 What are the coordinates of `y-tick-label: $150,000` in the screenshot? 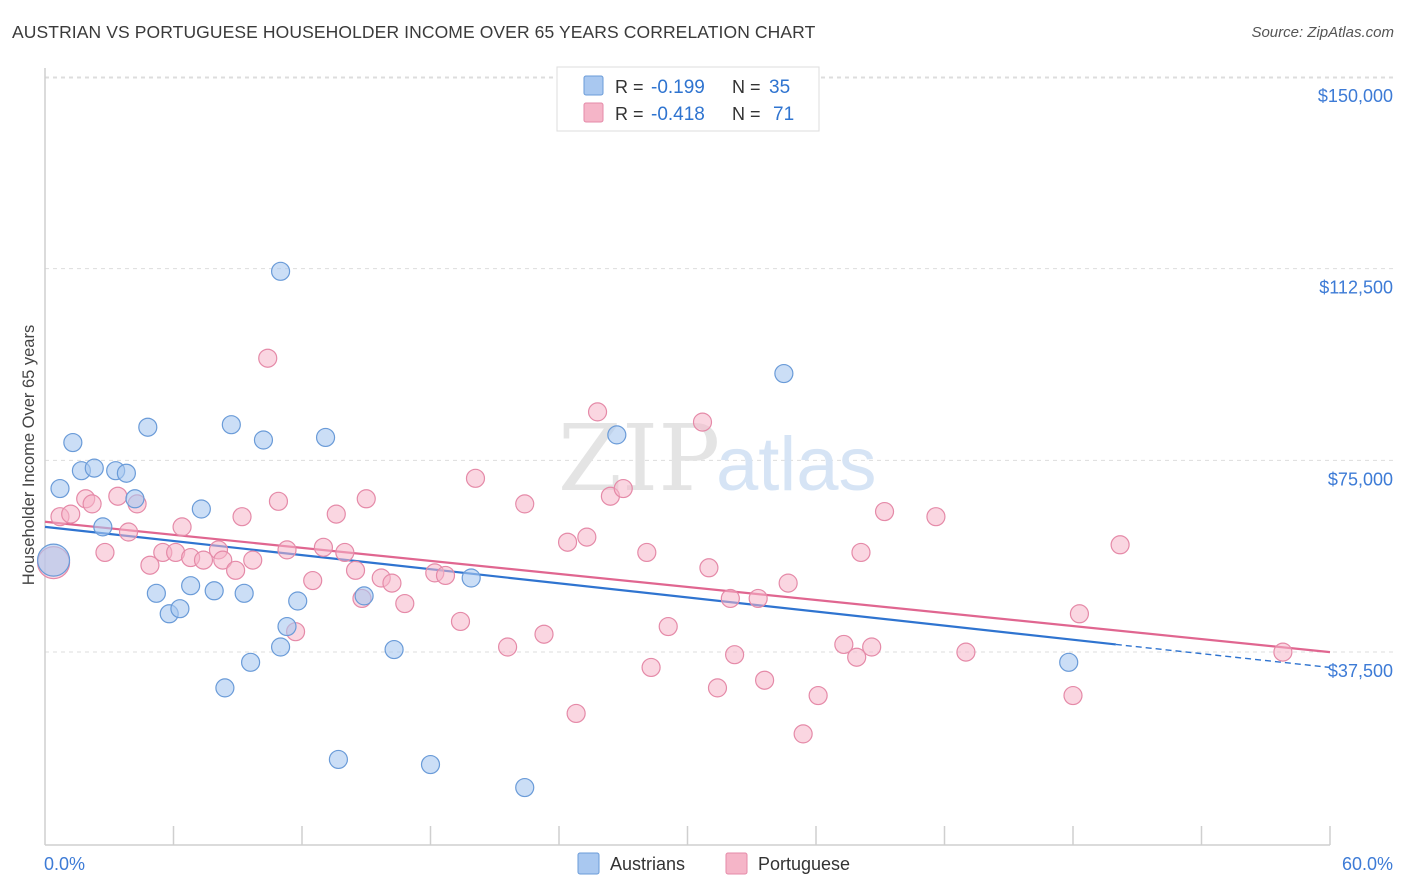 It's located at (1355, 96).